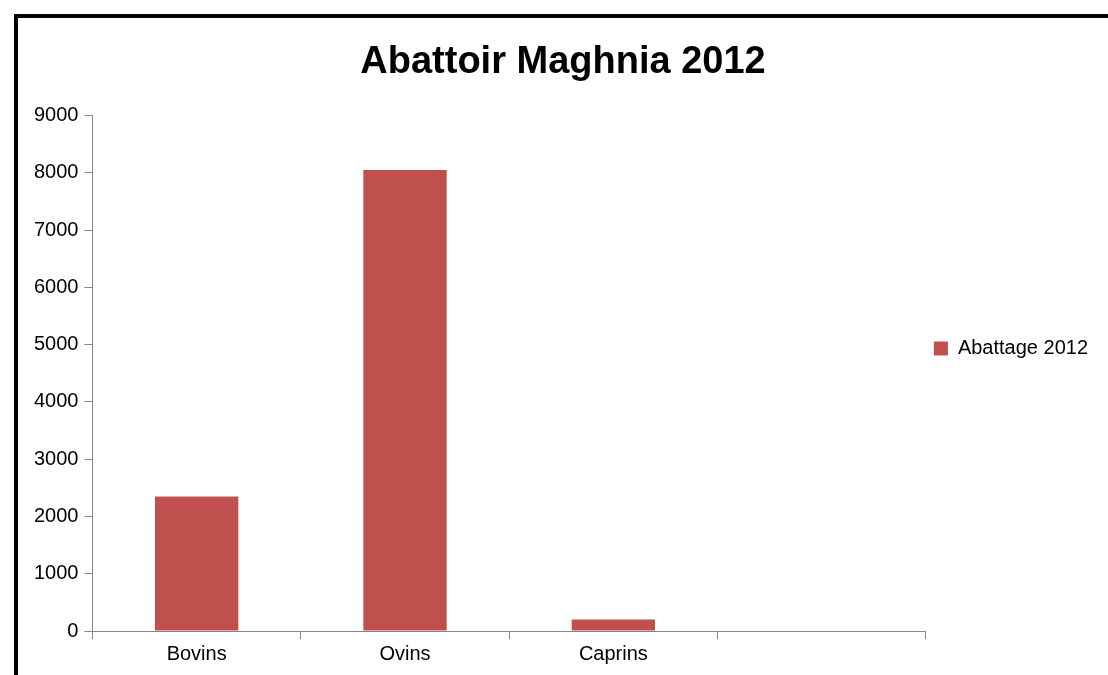  I want to click on chart-title: Abattoir Maghnia 2012, so click(563, 60).